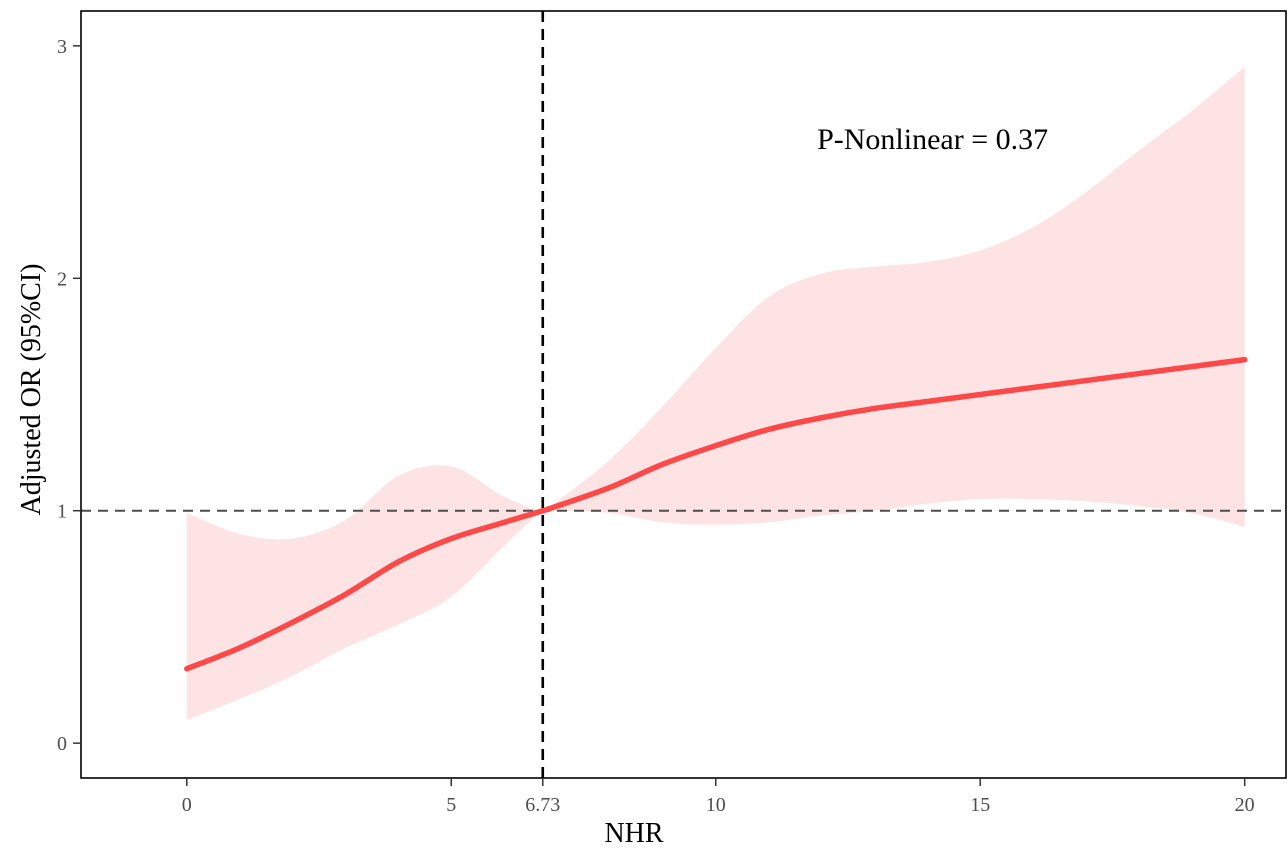  I want to click on y-tick-label: 1, so click(62, 512).